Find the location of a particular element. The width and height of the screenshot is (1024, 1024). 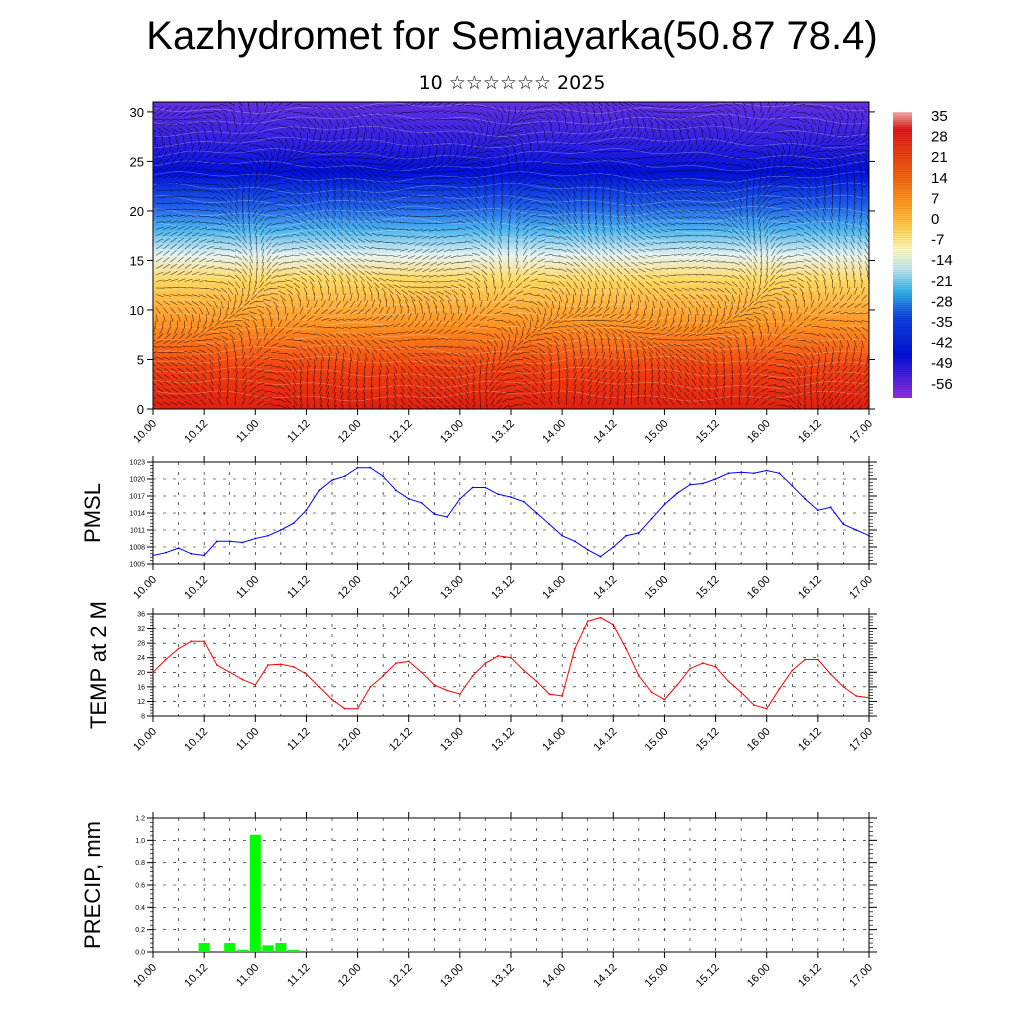

colorbar-bands is located at coordinates (902, 256).